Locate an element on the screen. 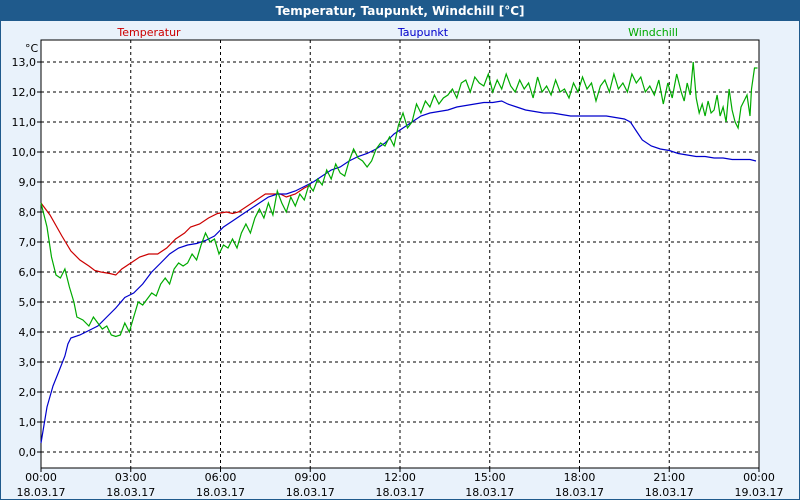 The image size is (800, 500). legend-label-taupunkt: Taupunkt is located at coordinates (423, 32).